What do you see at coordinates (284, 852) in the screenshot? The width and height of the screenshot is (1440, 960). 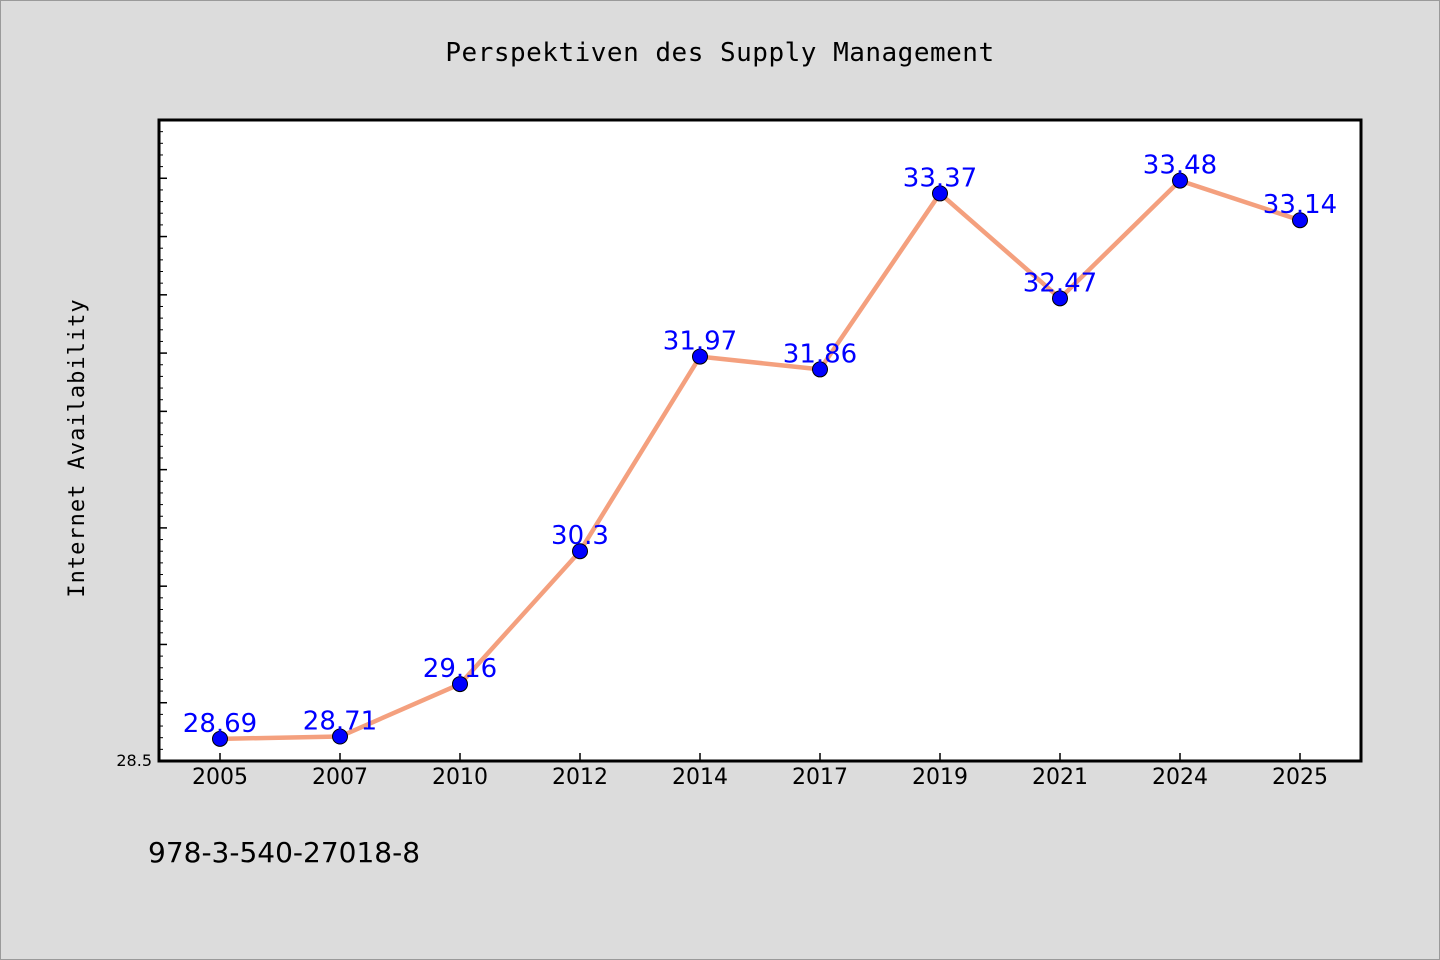 I see `footer-isbn: 978-3-540-27018-8` at bounding box center [284, 852].